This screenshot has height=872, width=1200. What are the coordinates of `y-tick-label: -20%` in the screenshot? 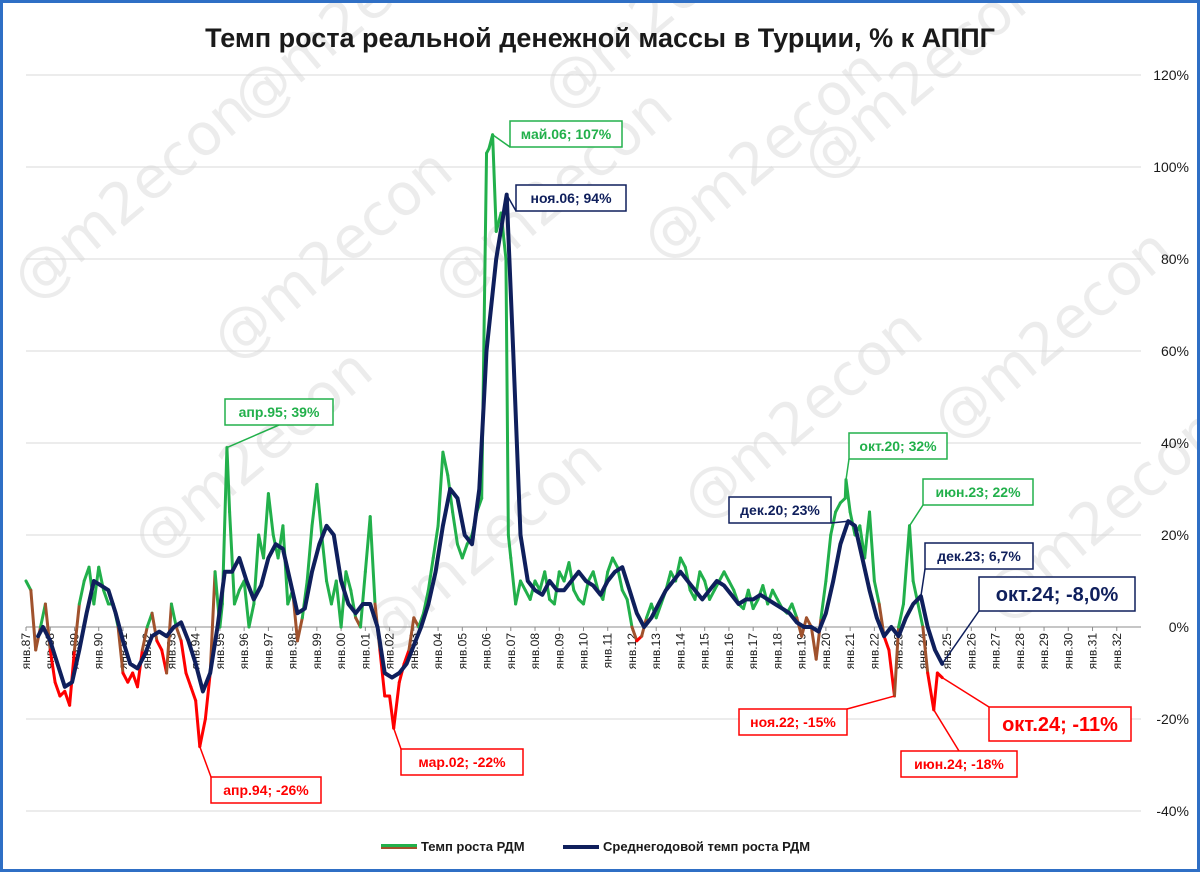 It's located at (1172, 719).